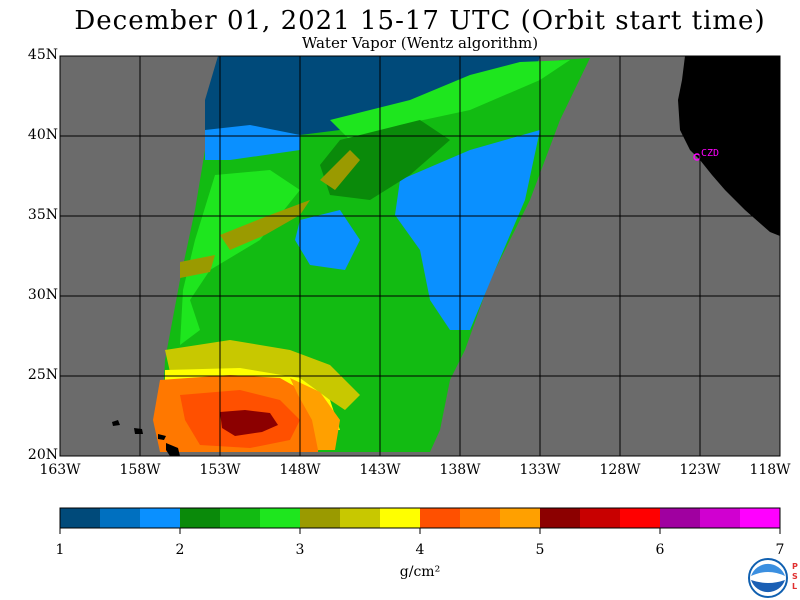 Image resolution: width=800 pixels, height=600 pixels. I want to click on station-label: CZD, so click(710, 153).